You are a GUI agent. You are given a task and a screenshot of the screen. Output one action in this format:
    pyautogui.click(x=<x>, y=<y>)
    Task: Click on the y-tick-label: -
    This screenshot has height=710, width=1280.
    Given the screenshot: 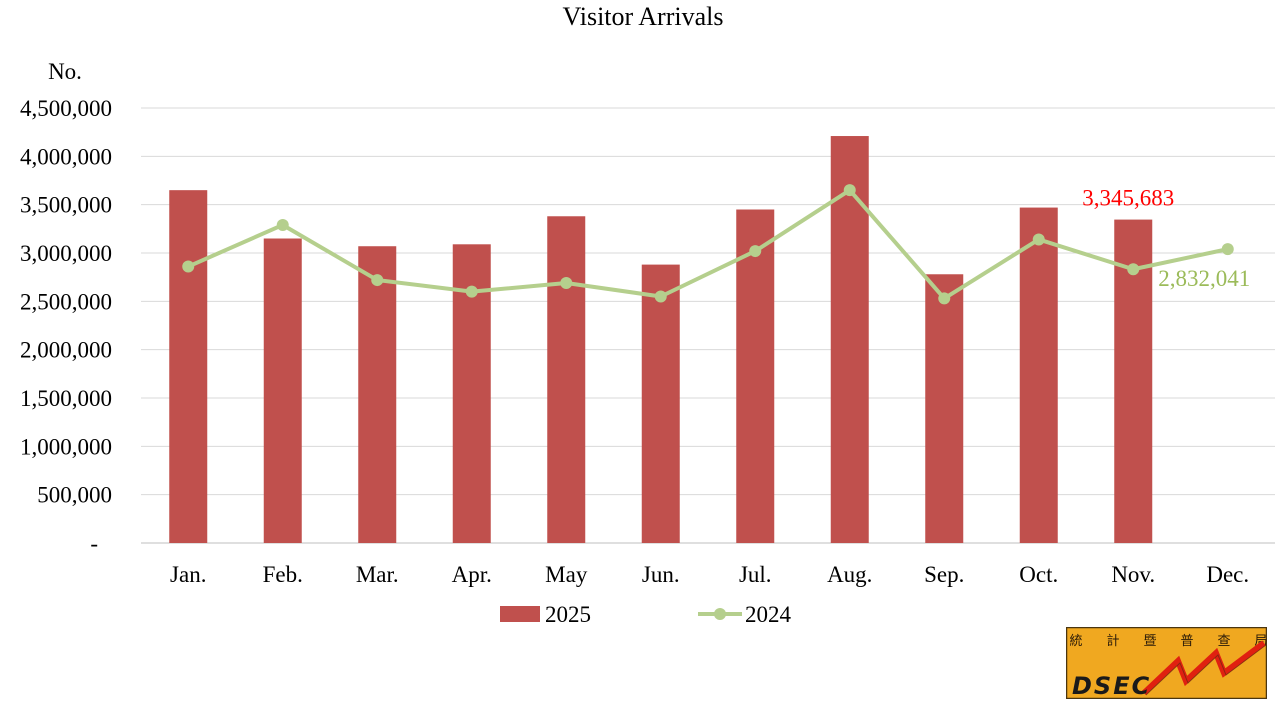 What is the action you would take?
    pyautogui.click(x=94, y=543)
    